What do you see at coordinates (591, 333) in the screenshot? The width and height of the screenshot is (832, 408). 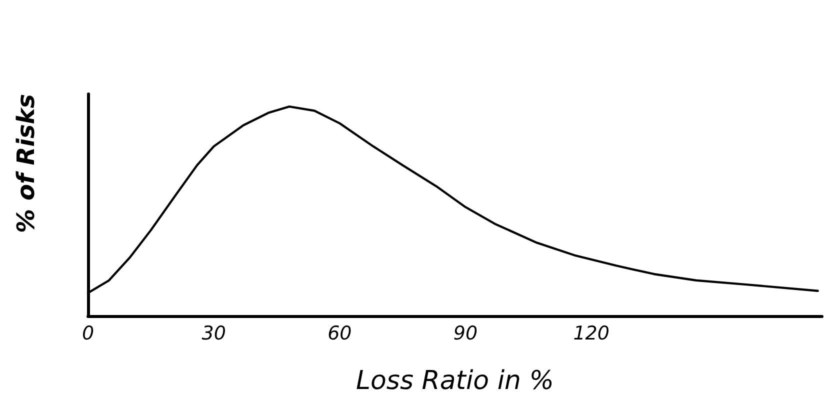 I see `x-tick-label: 120` at bounding box center [591, 333].